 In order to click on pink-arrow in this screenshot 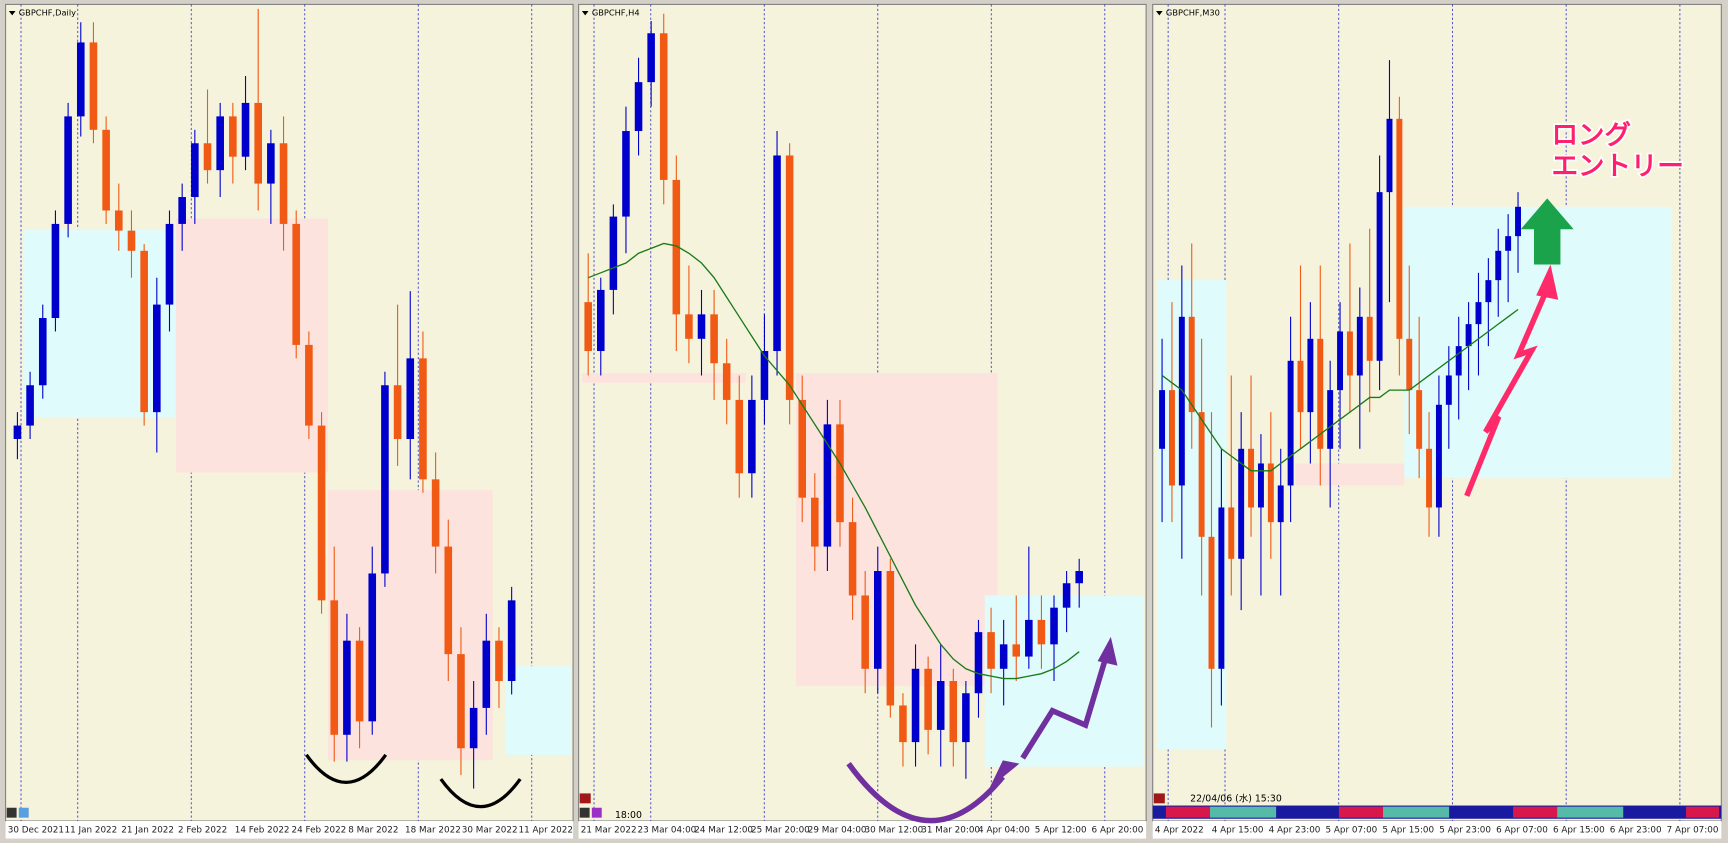, I will do `click(1507, 392)`.